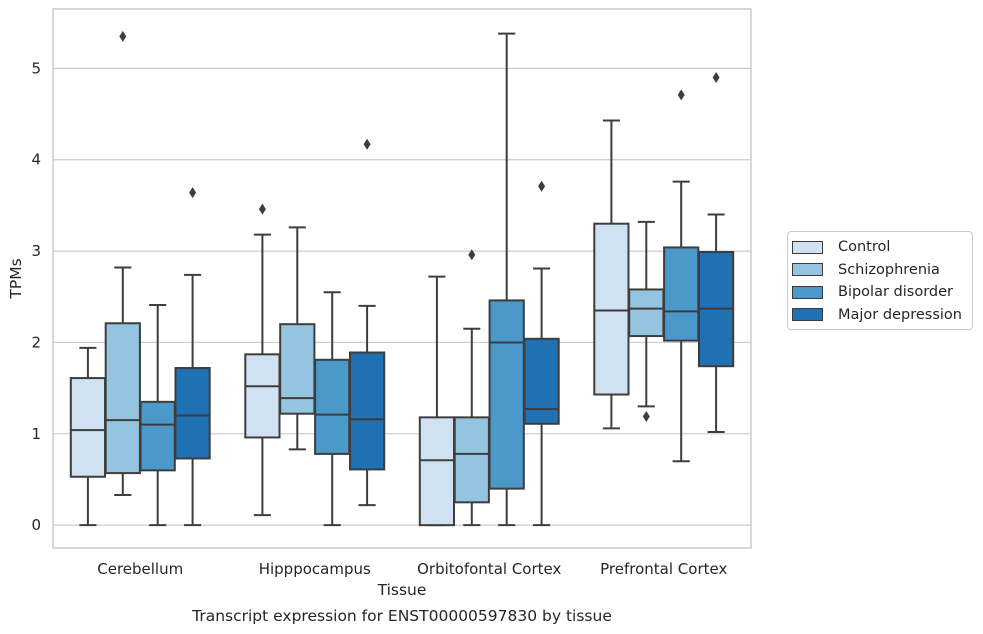 The image size is (983, 634). What do you see at coordinates (36, 525) in the screenshot?
I see `y-tick-label: 0` at bounding box center [36, 525].